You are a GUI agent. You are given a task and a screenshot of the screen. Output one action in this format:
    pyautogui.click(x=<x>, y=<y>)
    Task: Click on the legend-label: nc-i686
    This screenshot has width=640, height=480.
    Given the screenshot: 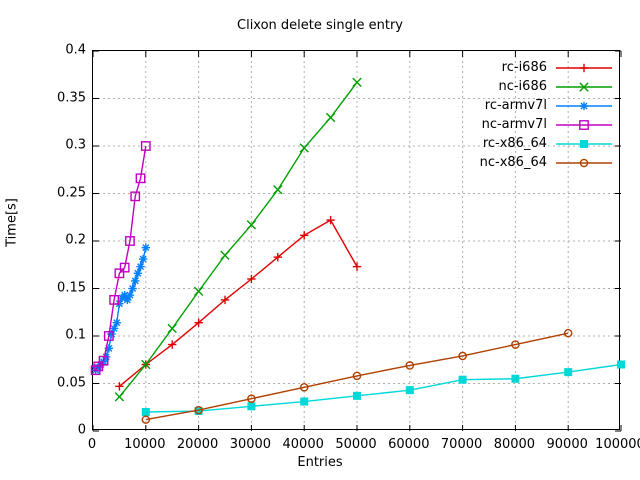 What is the action you would take?
    pyautogui.click(x=522, y=86)
    